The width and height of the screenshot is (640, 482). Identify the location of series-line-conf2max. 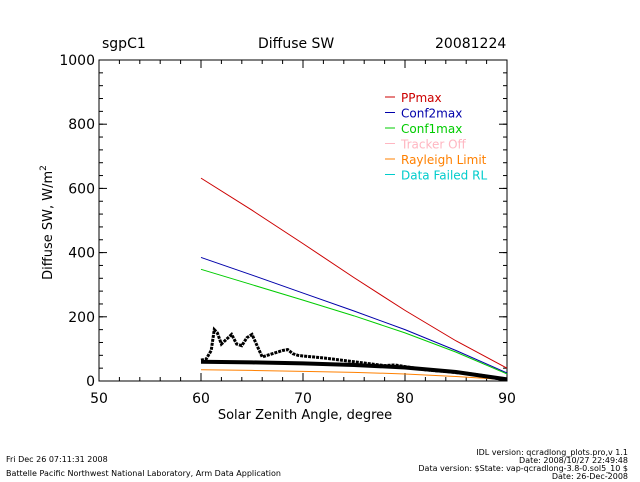
(354, 315).